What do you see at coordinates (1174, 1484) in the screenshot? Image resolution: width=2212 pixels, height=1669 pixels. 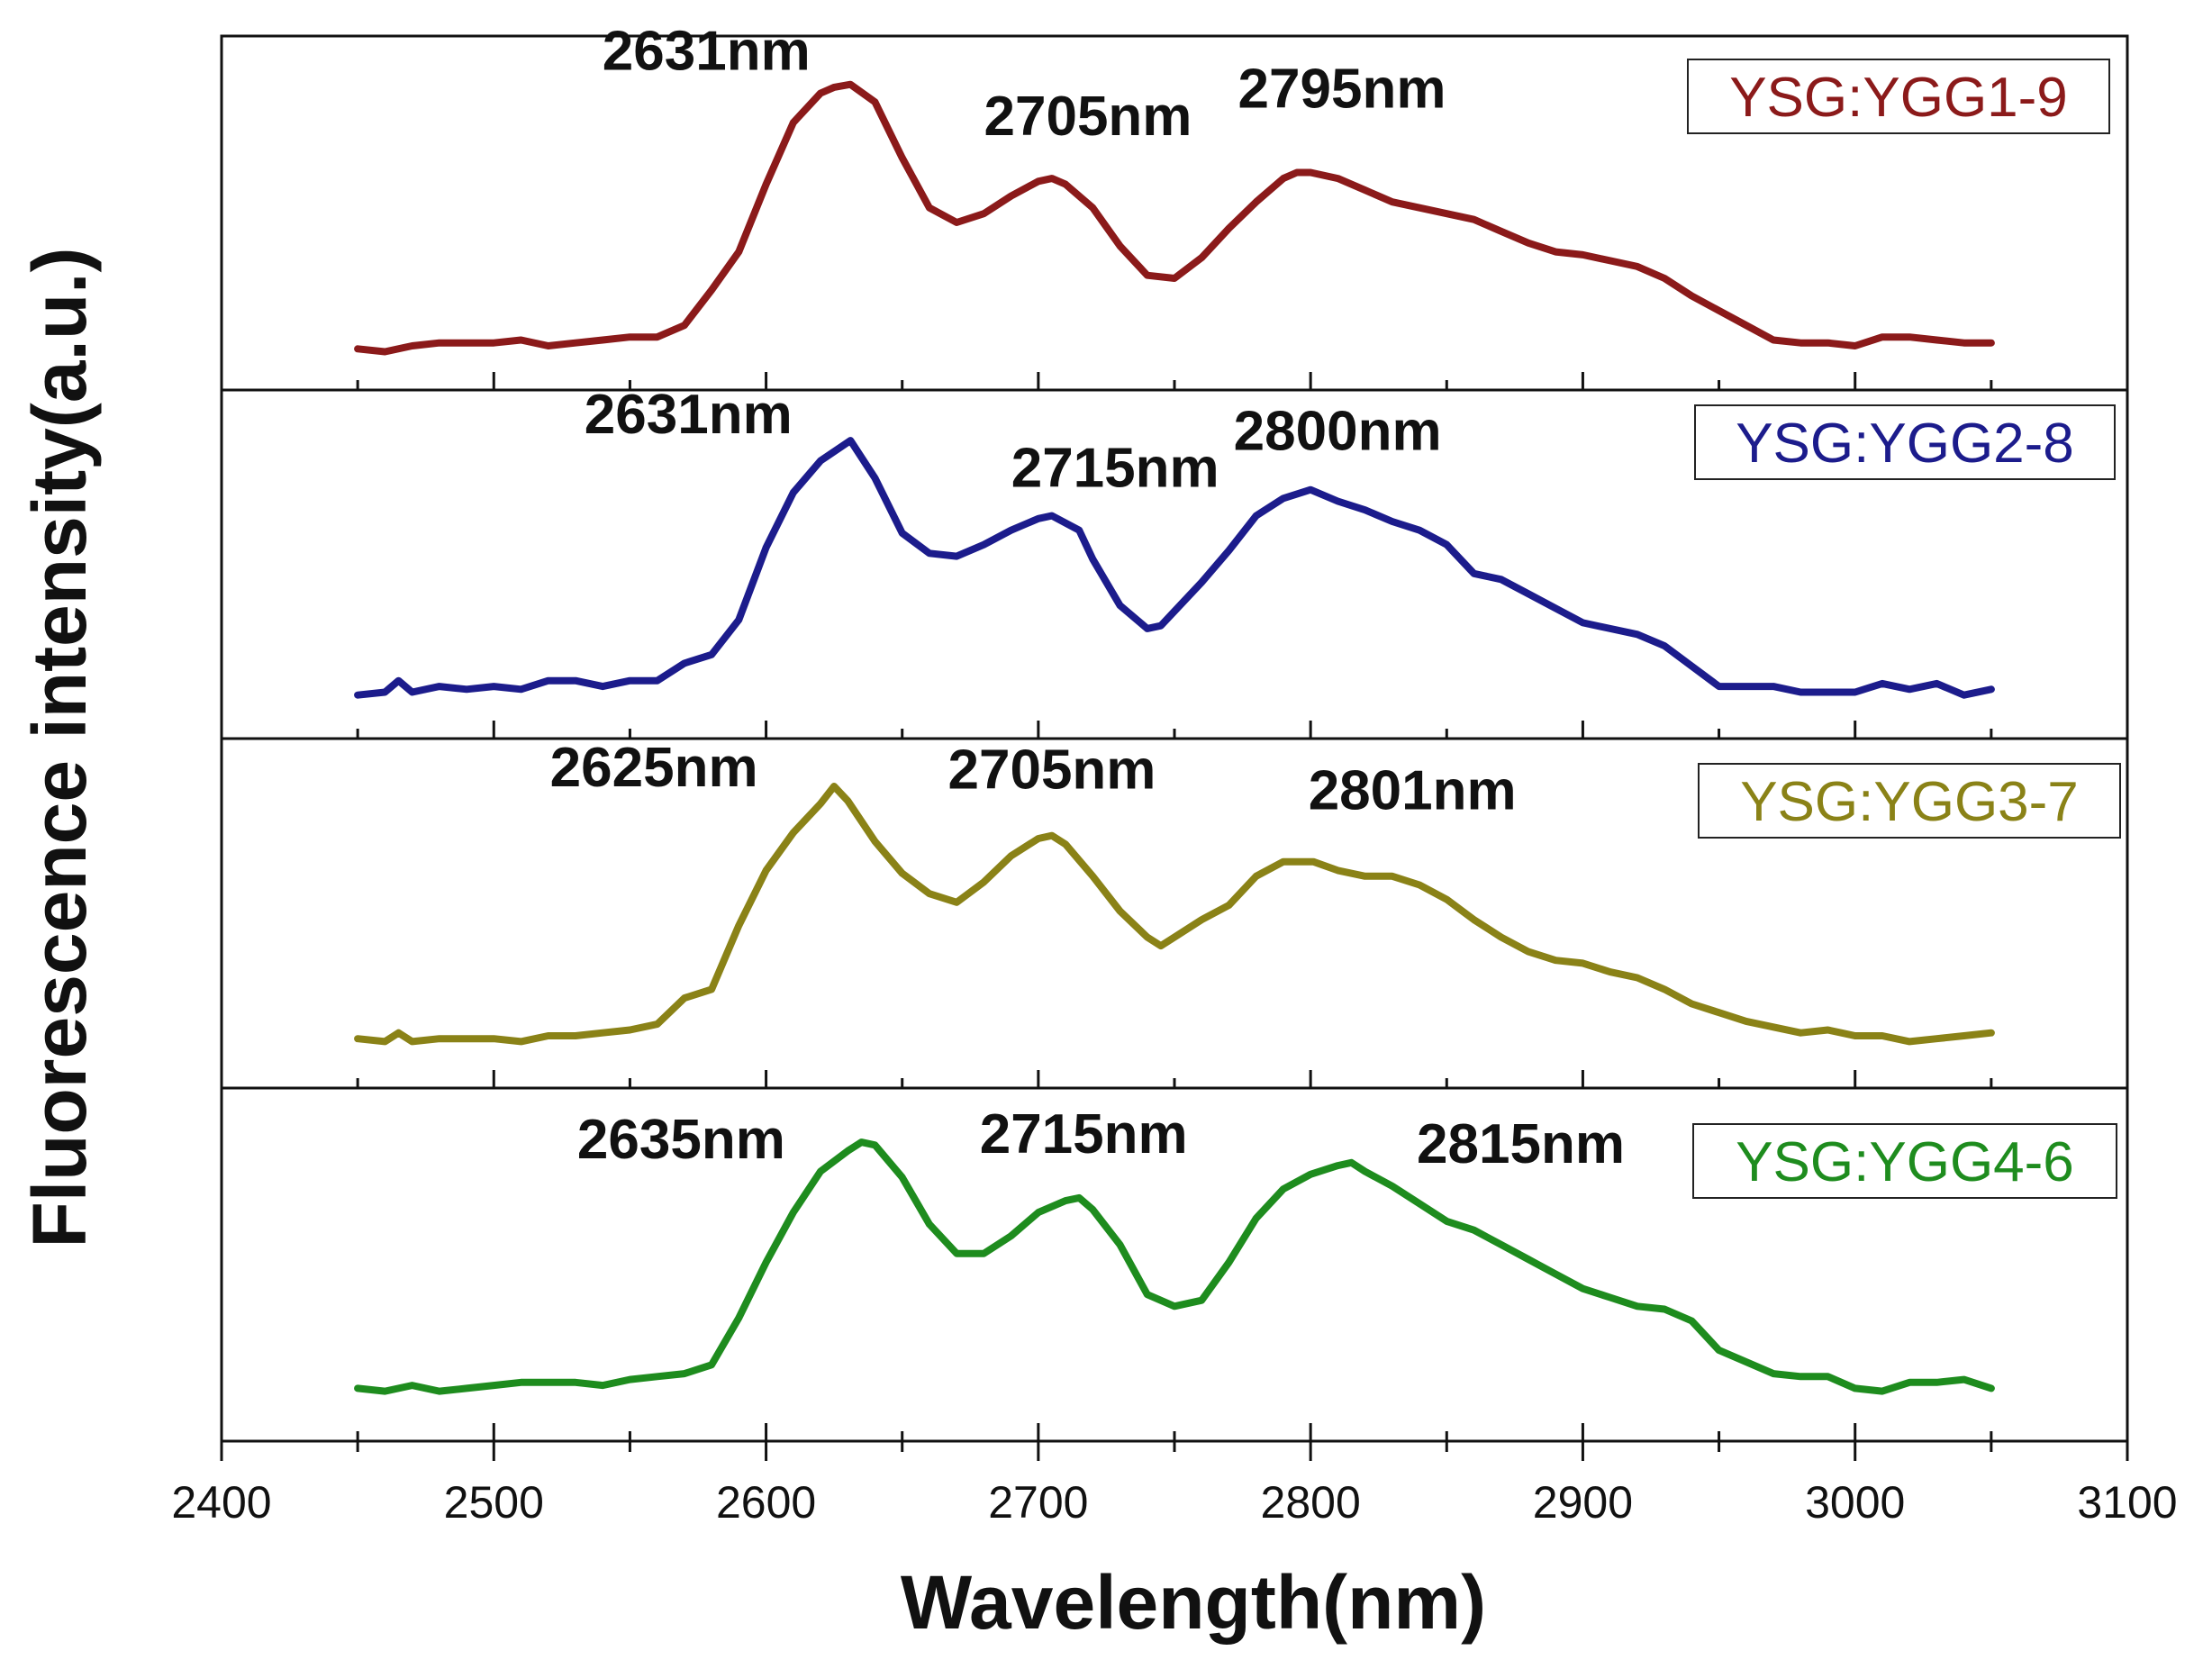 I see `x-axis: 2400 2500 2600 2700 2800 2900 3000 3100` at bounding box center [1174, 1484].